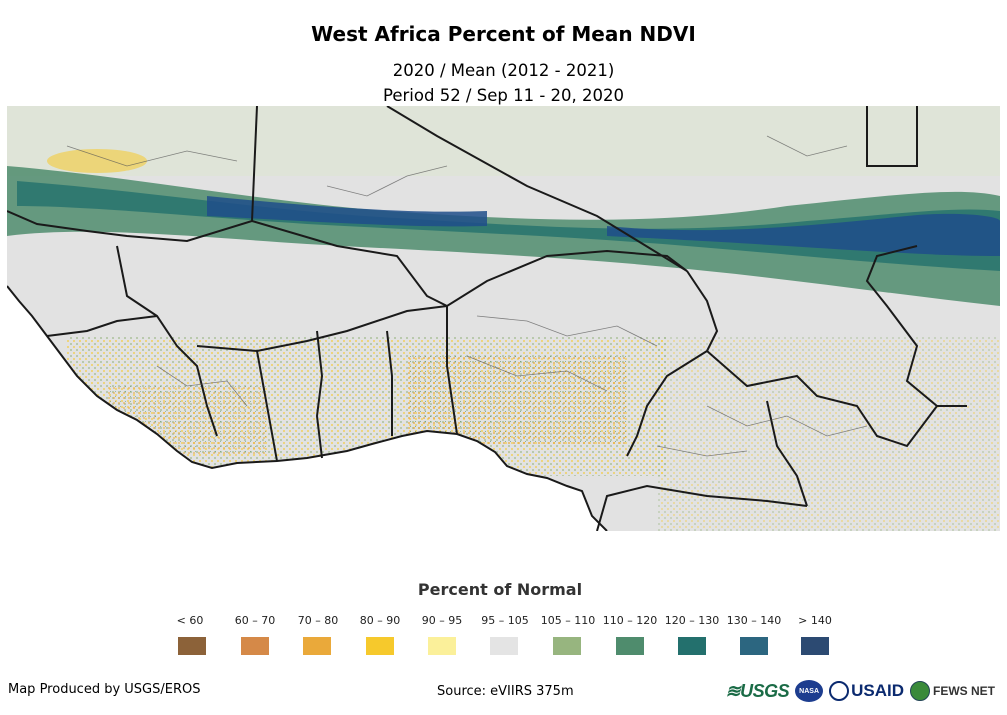 This screenshot has height=715, width=1007. Describe the element at coordinates (503, 34) in the screenshot. I see `map-title: West Africa Percent of Mean NDVI` at that location.